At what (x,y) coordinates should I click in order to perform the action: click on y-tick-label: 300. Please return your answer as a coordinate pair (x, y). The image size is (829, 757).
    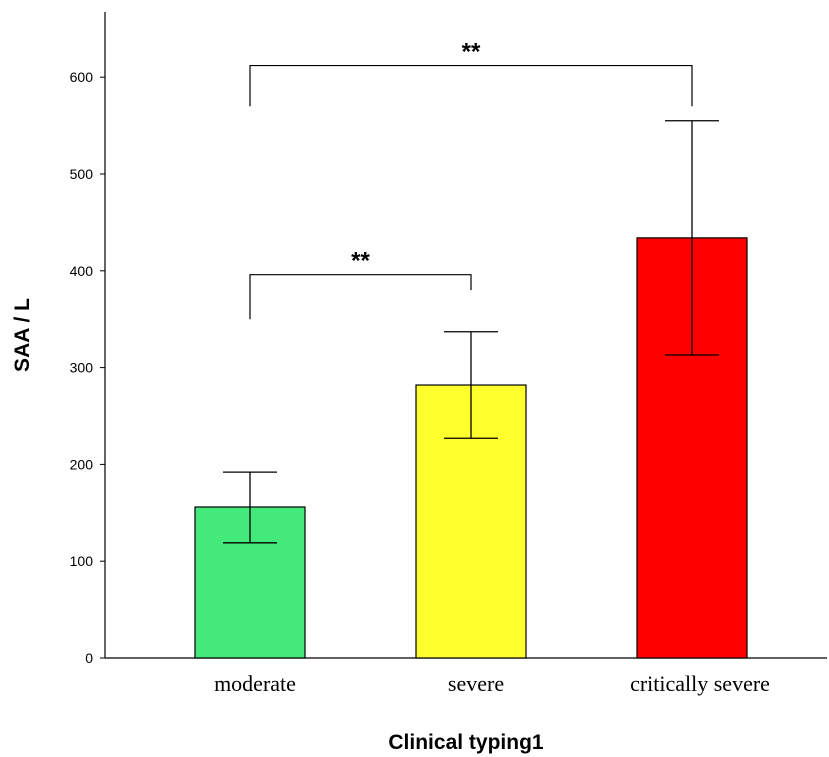
    Looking at the image, I should click on (82, 368).